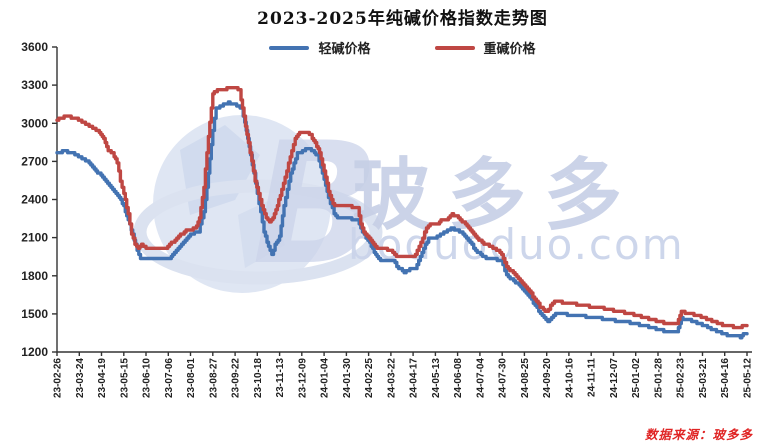  I want to click on svg-text: 1200, so click(34, 352).